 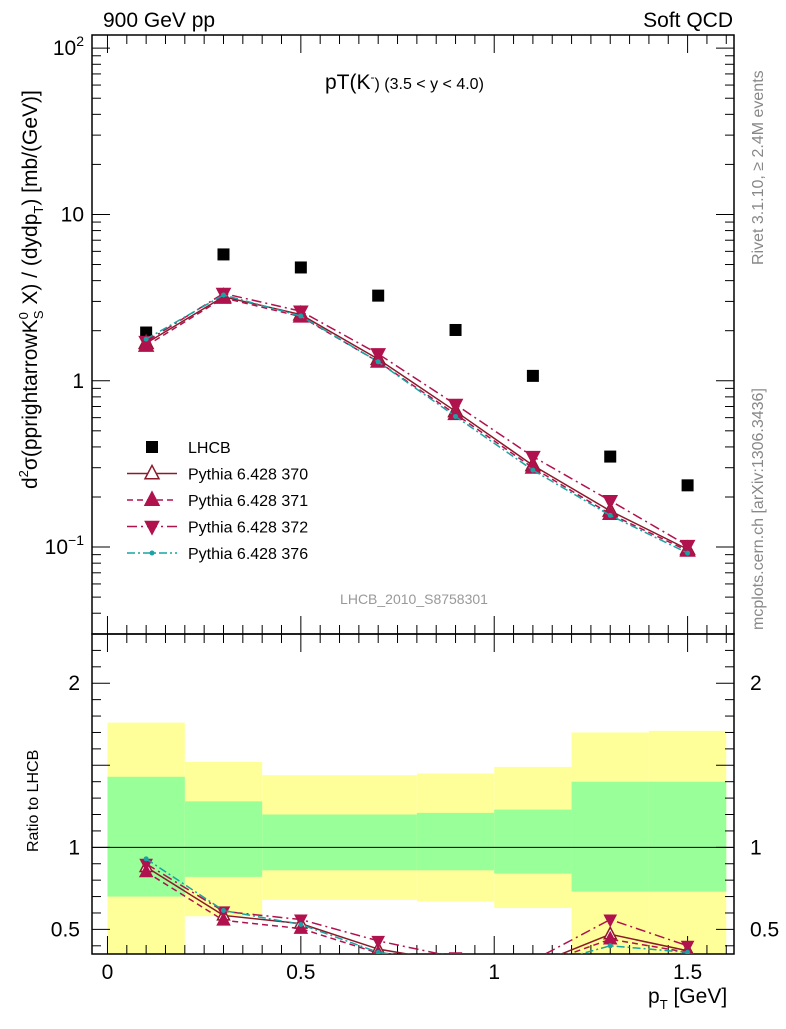 I want to click on ratio-ytick-label-right-1: 1, so click(x=756, y=847).